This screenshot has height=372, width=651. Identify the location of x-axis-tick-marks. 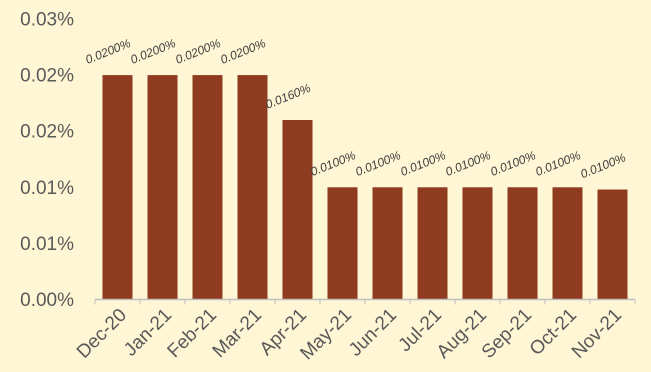
(365, 302).